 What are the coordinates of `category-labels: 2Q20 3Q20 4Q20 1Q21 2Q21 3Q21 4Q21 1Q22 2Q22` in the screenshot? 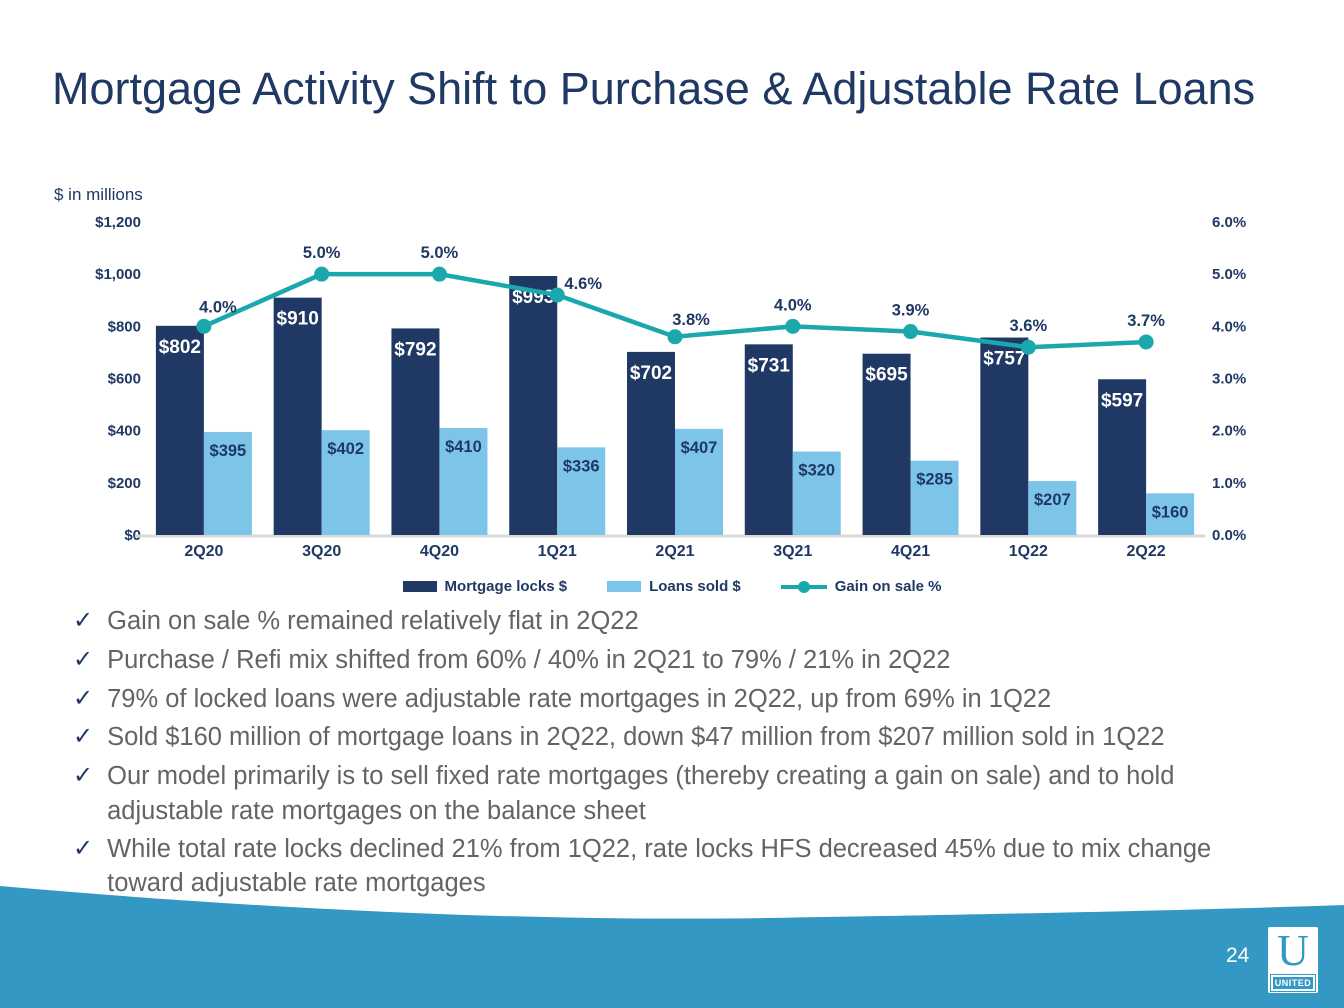 It's located at (674, 551).